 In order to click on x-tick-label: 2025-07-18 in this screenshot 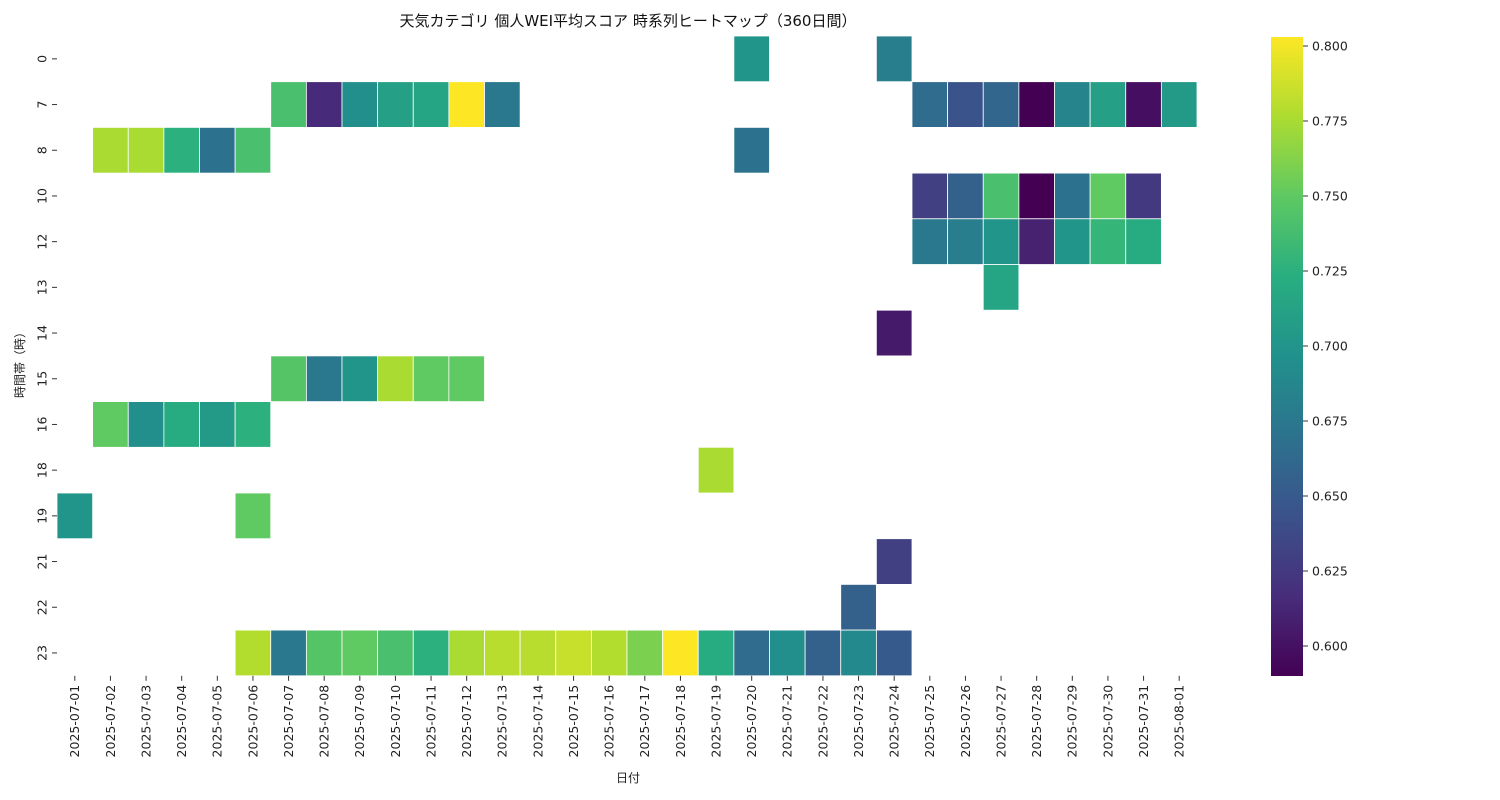, I will do `click(680, 721)`.